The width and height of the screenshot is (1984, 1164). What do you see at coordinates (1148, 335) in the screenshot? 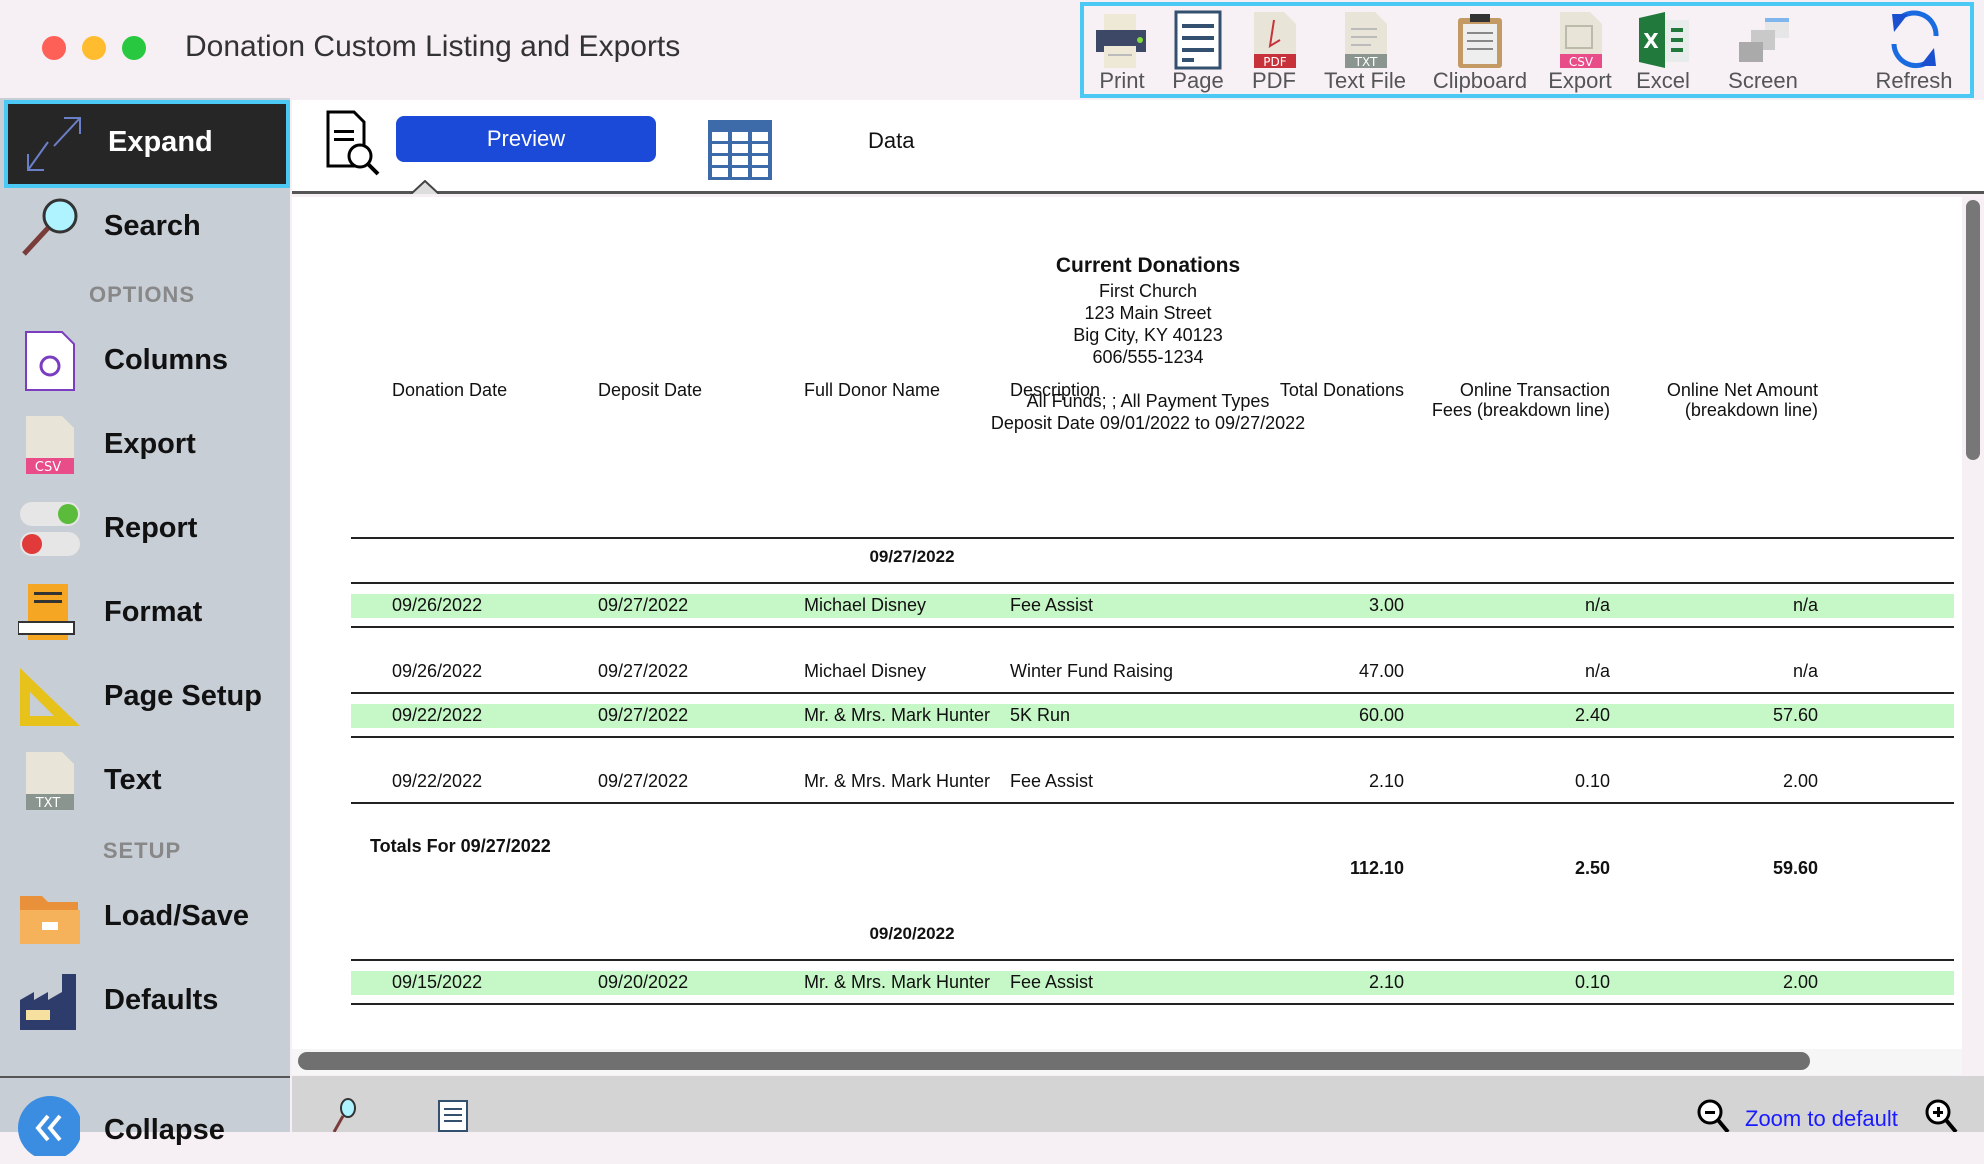
I see `report-city: Big City, KY 40123` at bounding box center [1148, 335].